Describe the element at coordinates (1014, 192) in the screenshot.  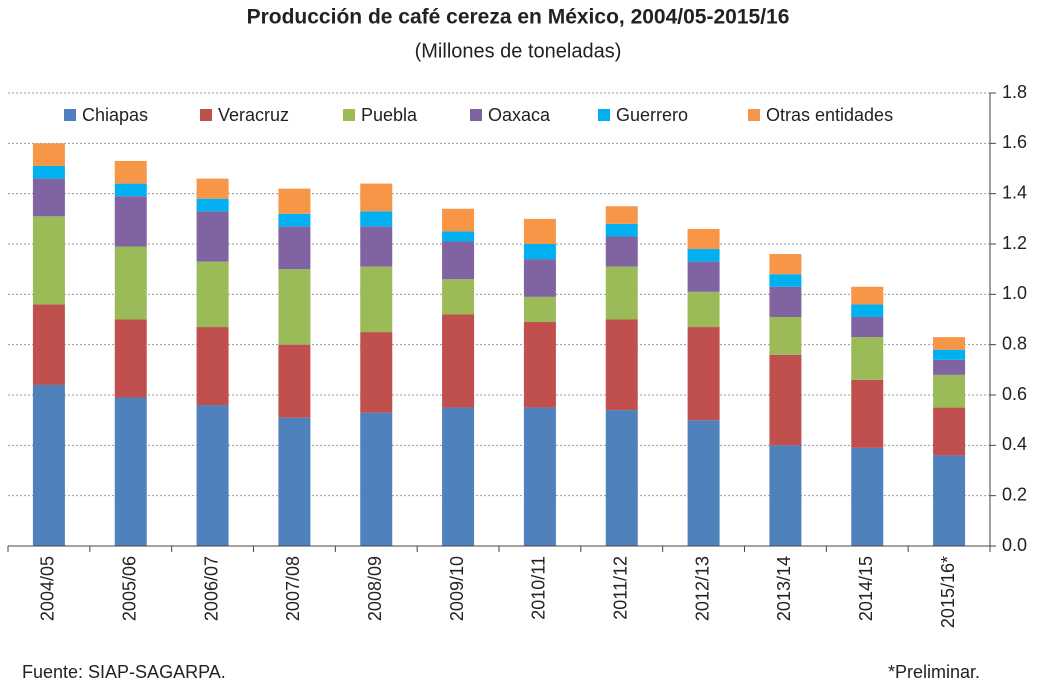
I see `y-tick-label: 1.4` at that location.